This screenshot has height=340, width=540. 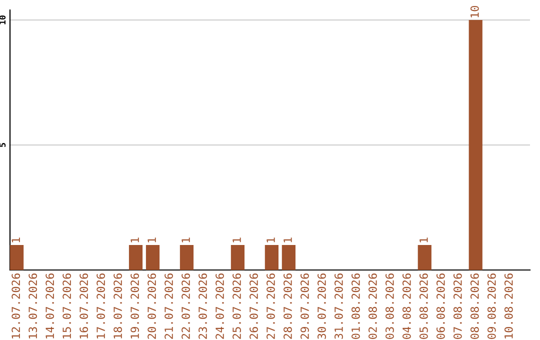 What do you see at coordinates (423, 306) in the screenshot?
I see `x-tick-label: 05.08.2026` at bounding box center [423, 306].